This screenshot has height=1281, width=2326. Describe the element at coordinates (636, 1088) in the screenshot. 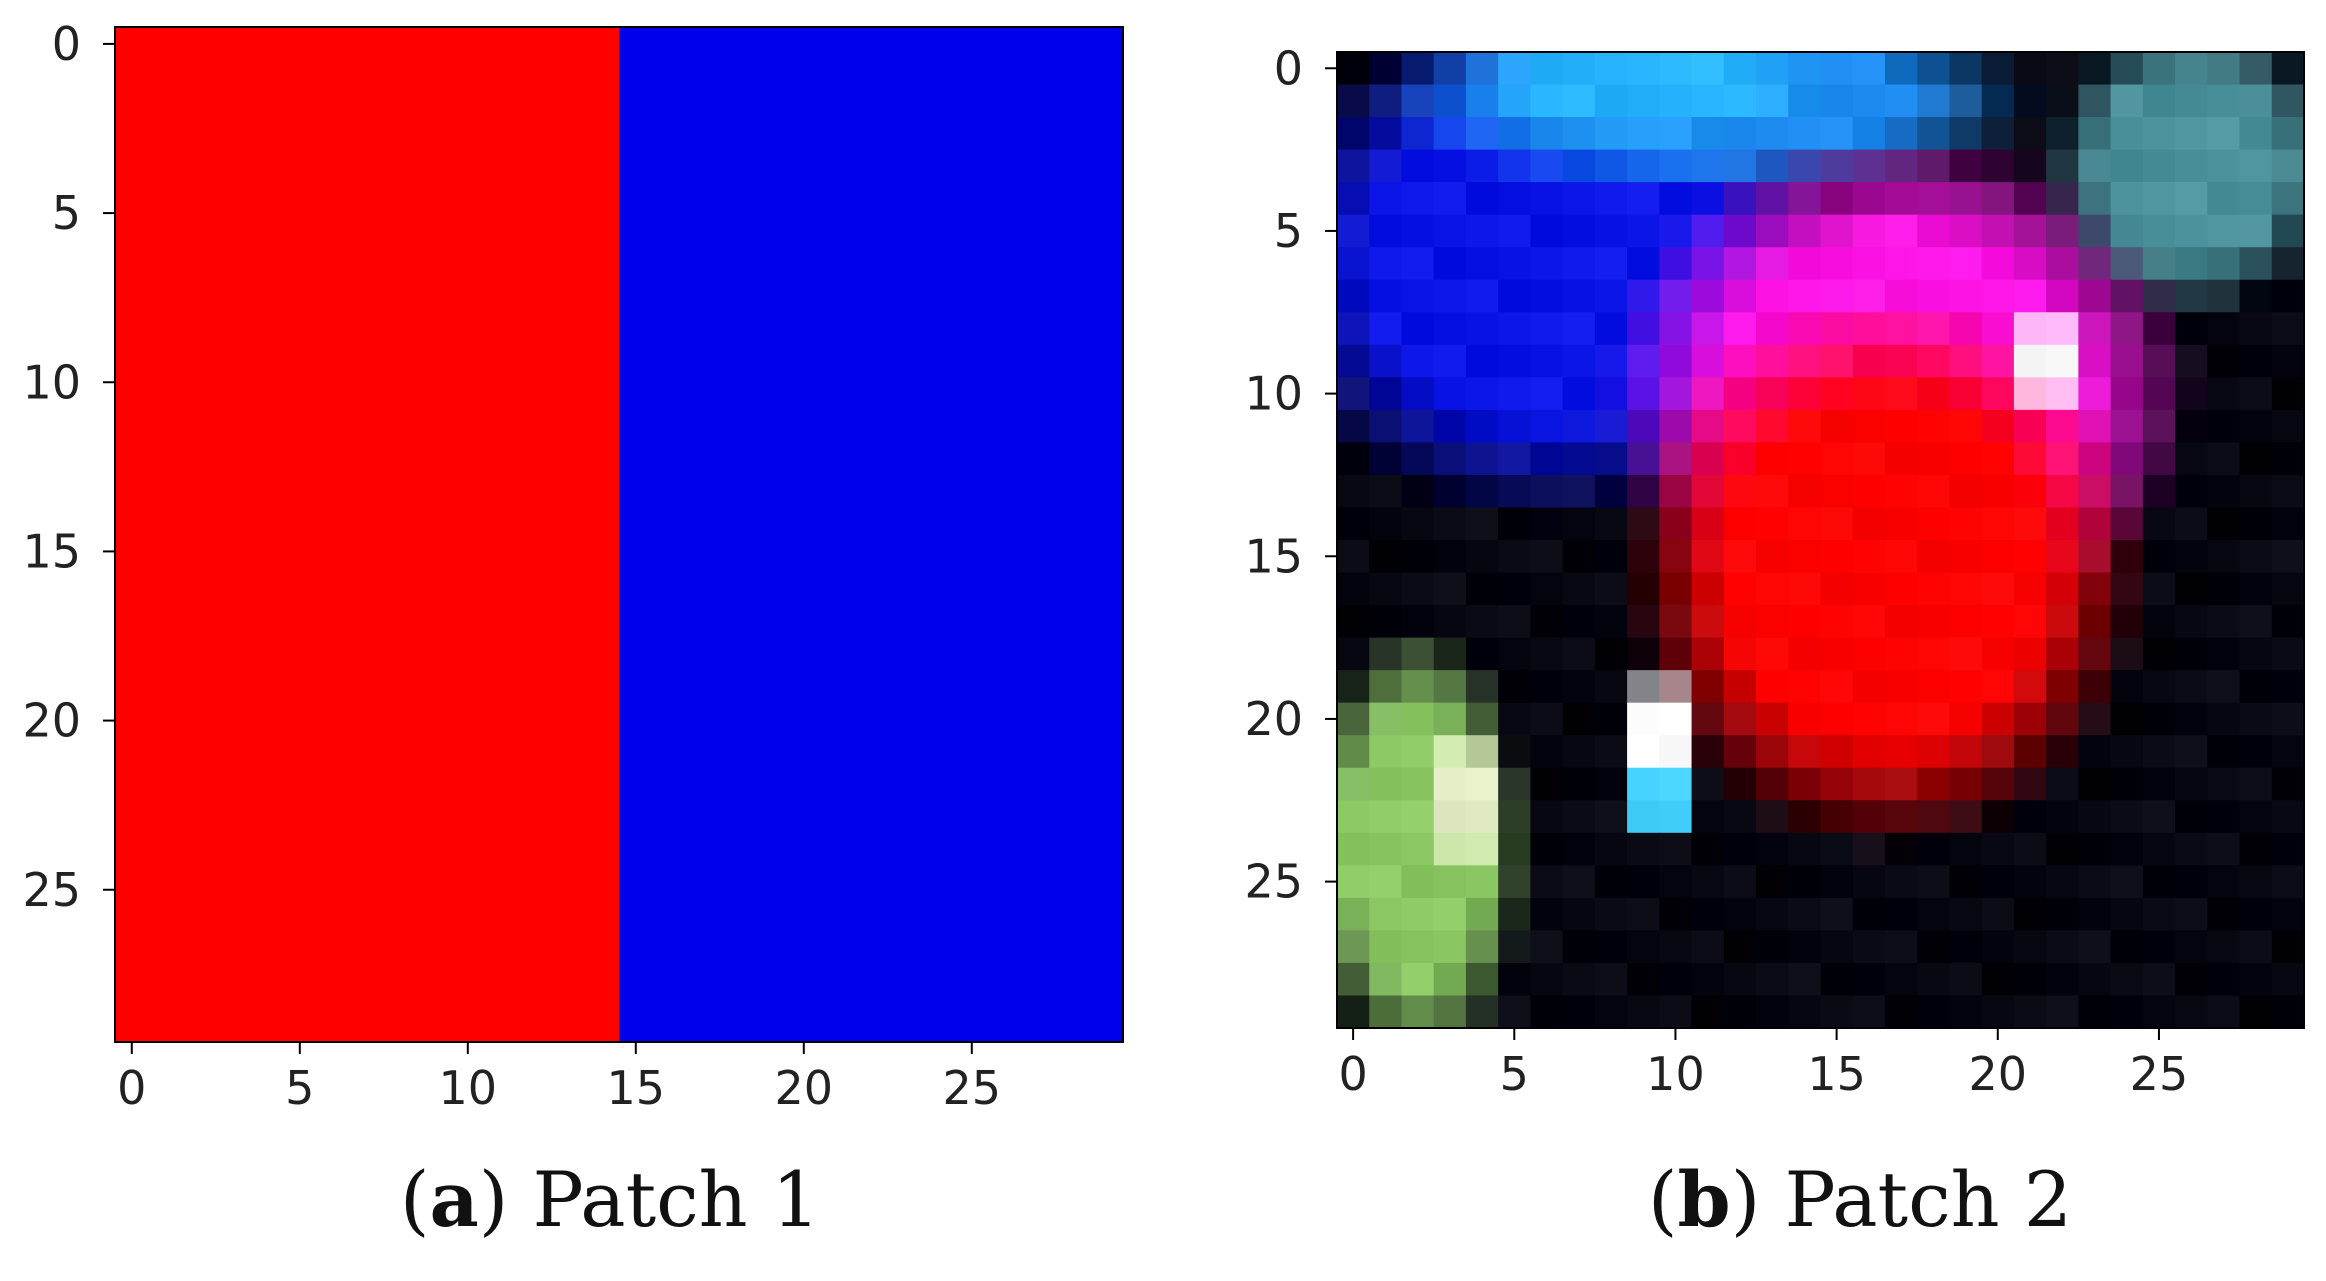

I see `chart-a-xtick-label: 15` at that location.